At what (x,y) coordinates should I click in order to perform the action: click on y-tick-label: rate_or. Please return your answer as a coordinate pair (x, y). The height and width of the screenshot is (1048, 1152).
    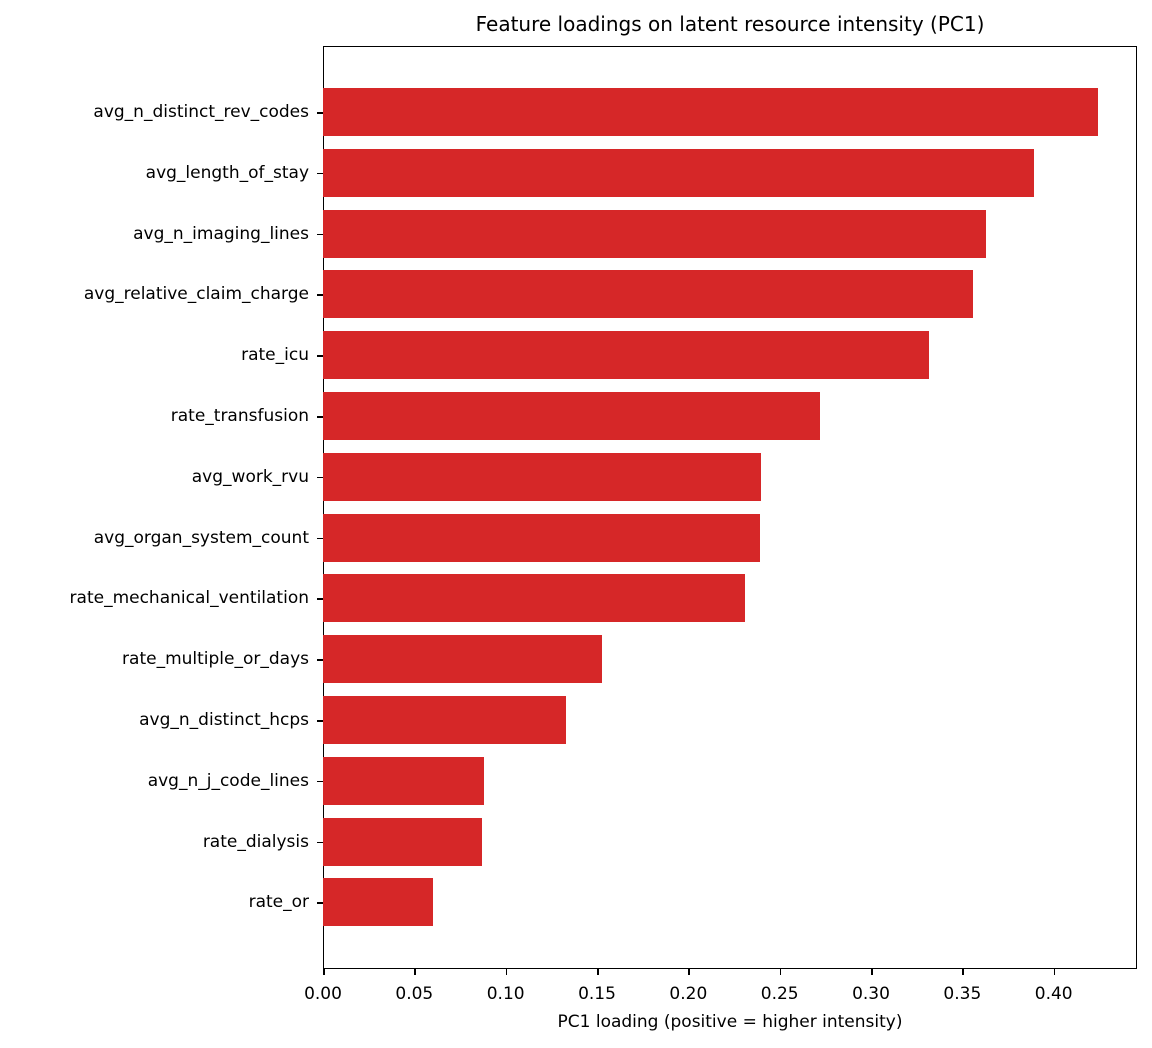
    Looking at the image, I should click on (278, 902).